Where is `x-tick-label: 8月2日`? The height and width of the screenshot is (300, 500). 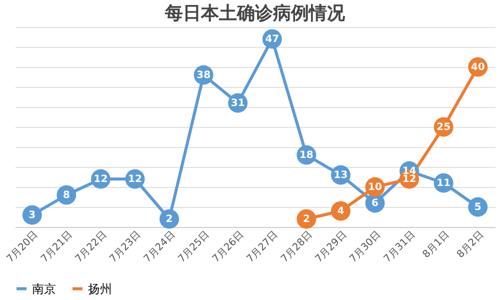
x-tick-label: 8月2日 is located at coordinates (470, 245).